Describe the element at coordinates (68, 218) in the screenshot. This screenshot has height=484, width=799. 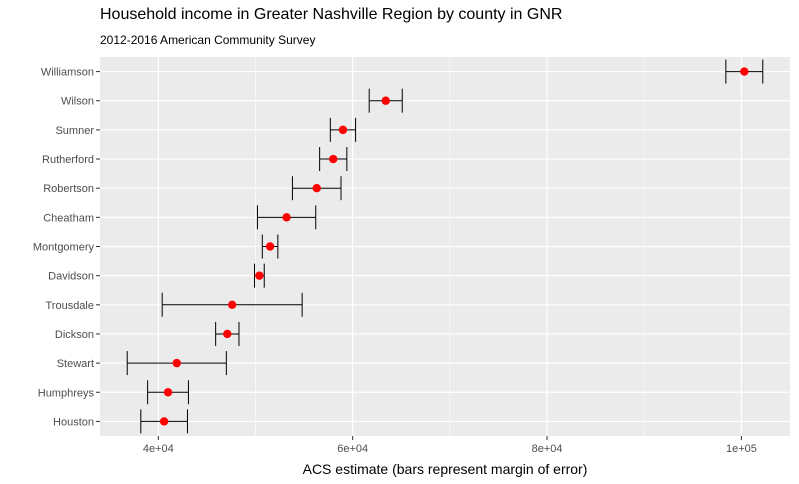
I see `y-tick-label: Cheatham` at that location.